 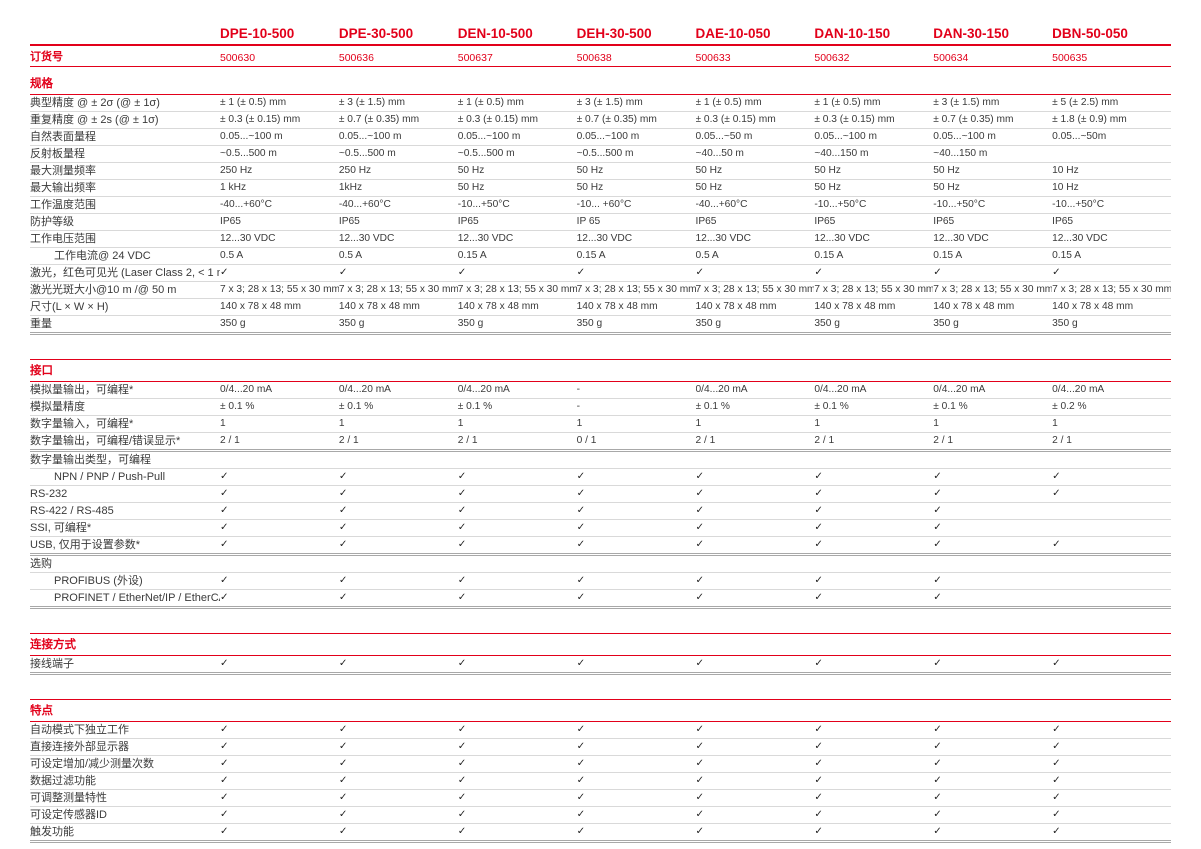 I want to click on spec-cell: ± 0.3 (± 0.15) mm, so click(x=854, y=119).